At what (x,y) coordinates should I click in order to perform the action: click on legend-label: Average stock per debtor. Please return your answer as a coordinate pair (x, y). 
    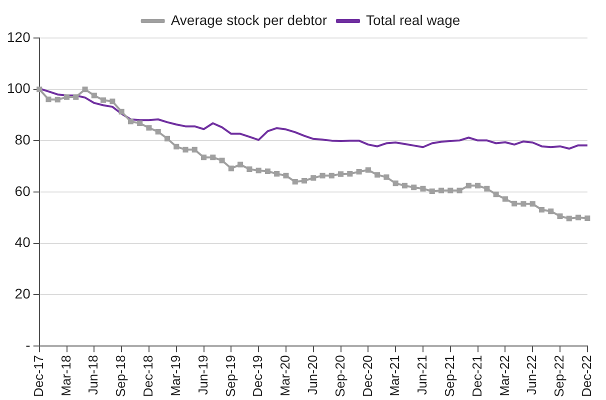
    Looking at the image, I should click on (249, 20).